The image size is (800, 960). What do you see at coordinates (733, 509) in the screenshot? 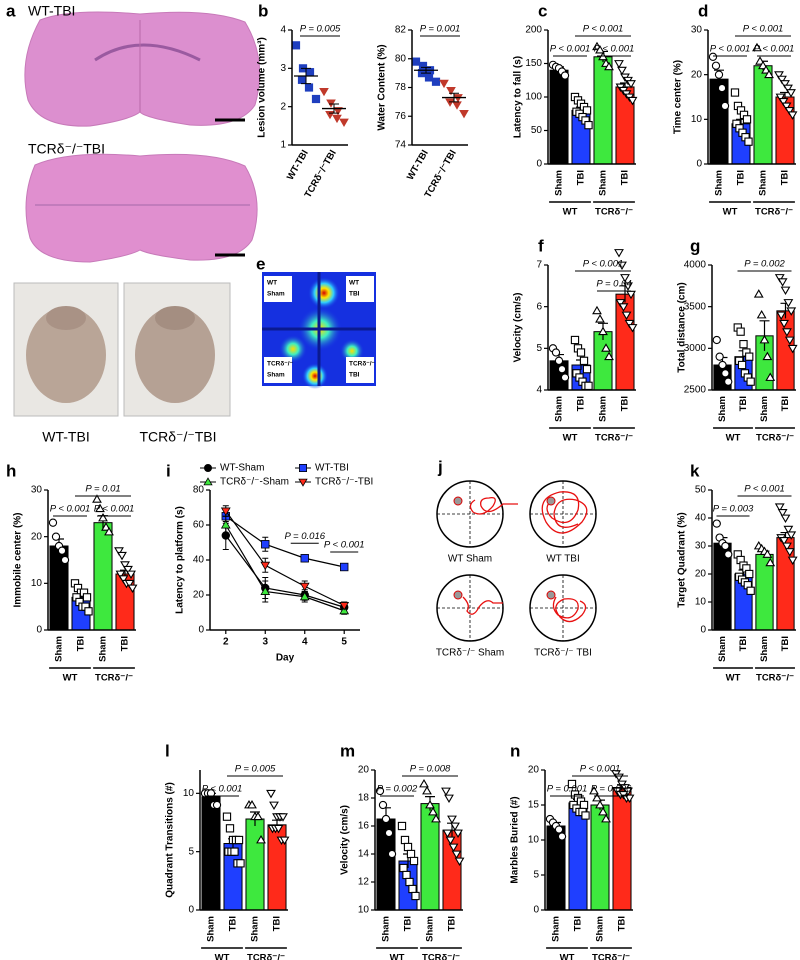
I see `p-value: P = 0.003` at bounding box center [733, 509].